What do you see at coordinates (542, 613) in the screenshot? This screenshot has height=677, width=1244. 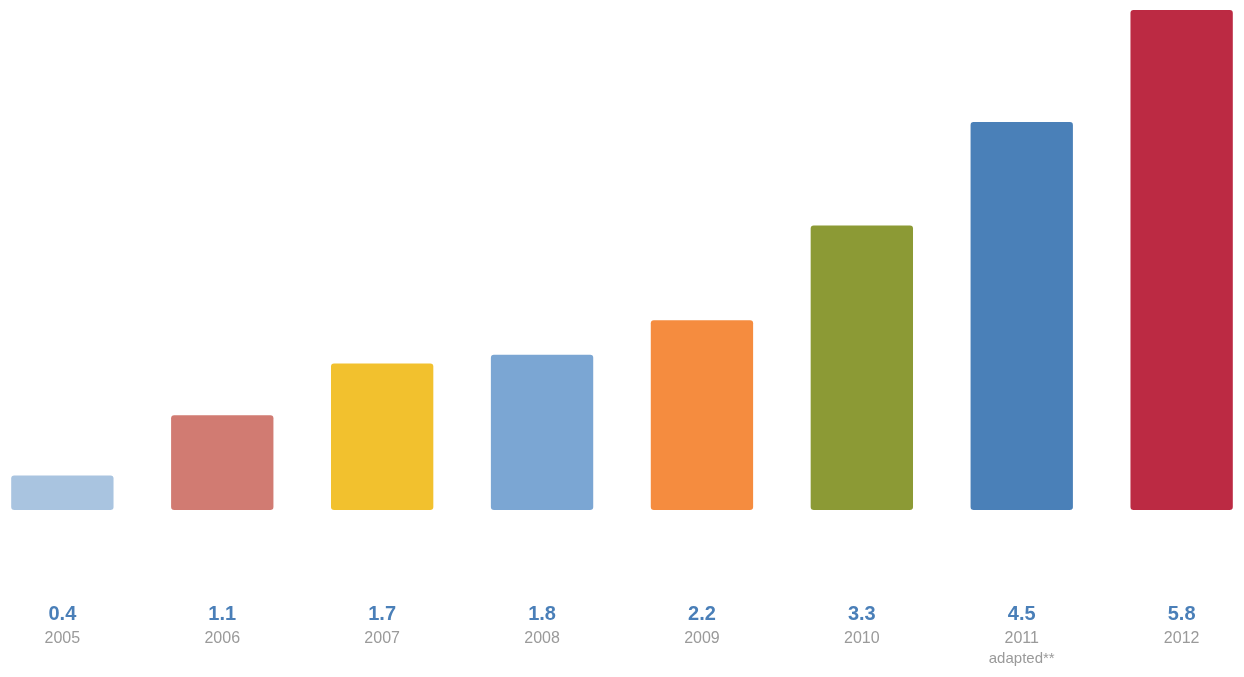 I see `data-label: 1.8` at bounding box center [542, 613].